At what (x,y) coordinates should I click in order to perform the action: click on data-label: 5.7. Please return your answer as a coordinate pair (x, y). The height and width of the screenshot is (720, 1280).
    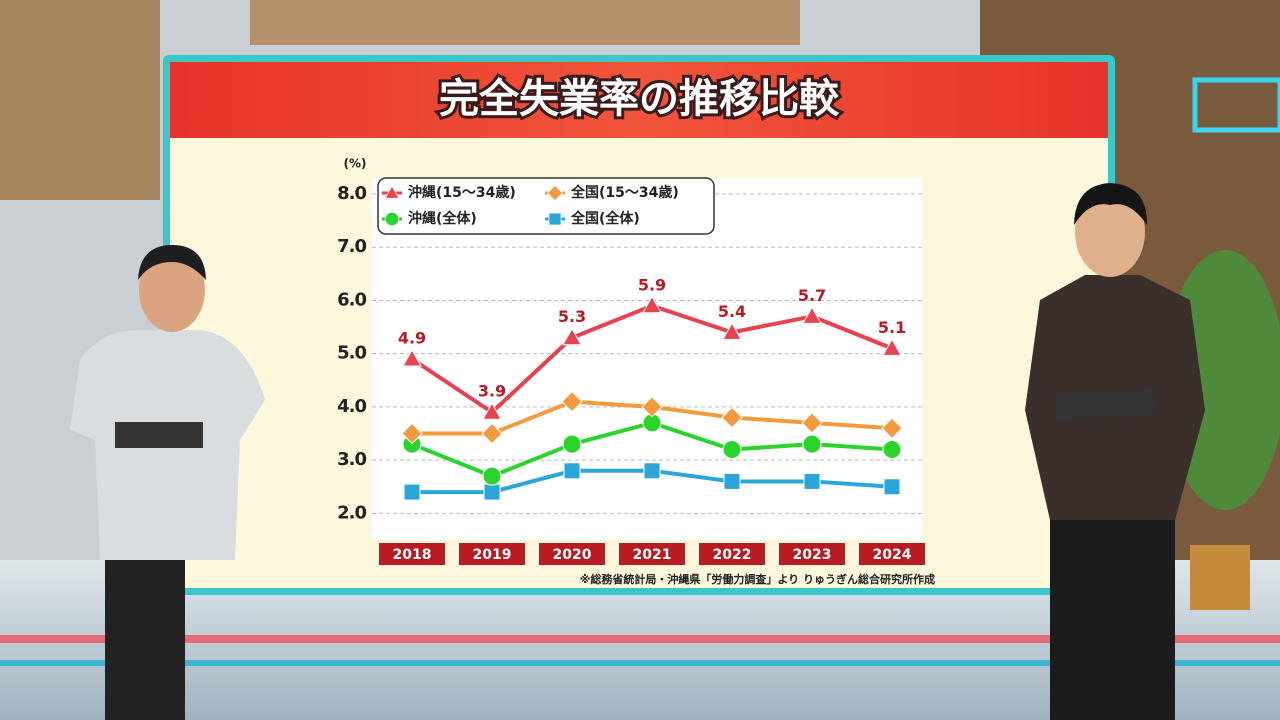
    Looking at the image, I should click on (812, 295).